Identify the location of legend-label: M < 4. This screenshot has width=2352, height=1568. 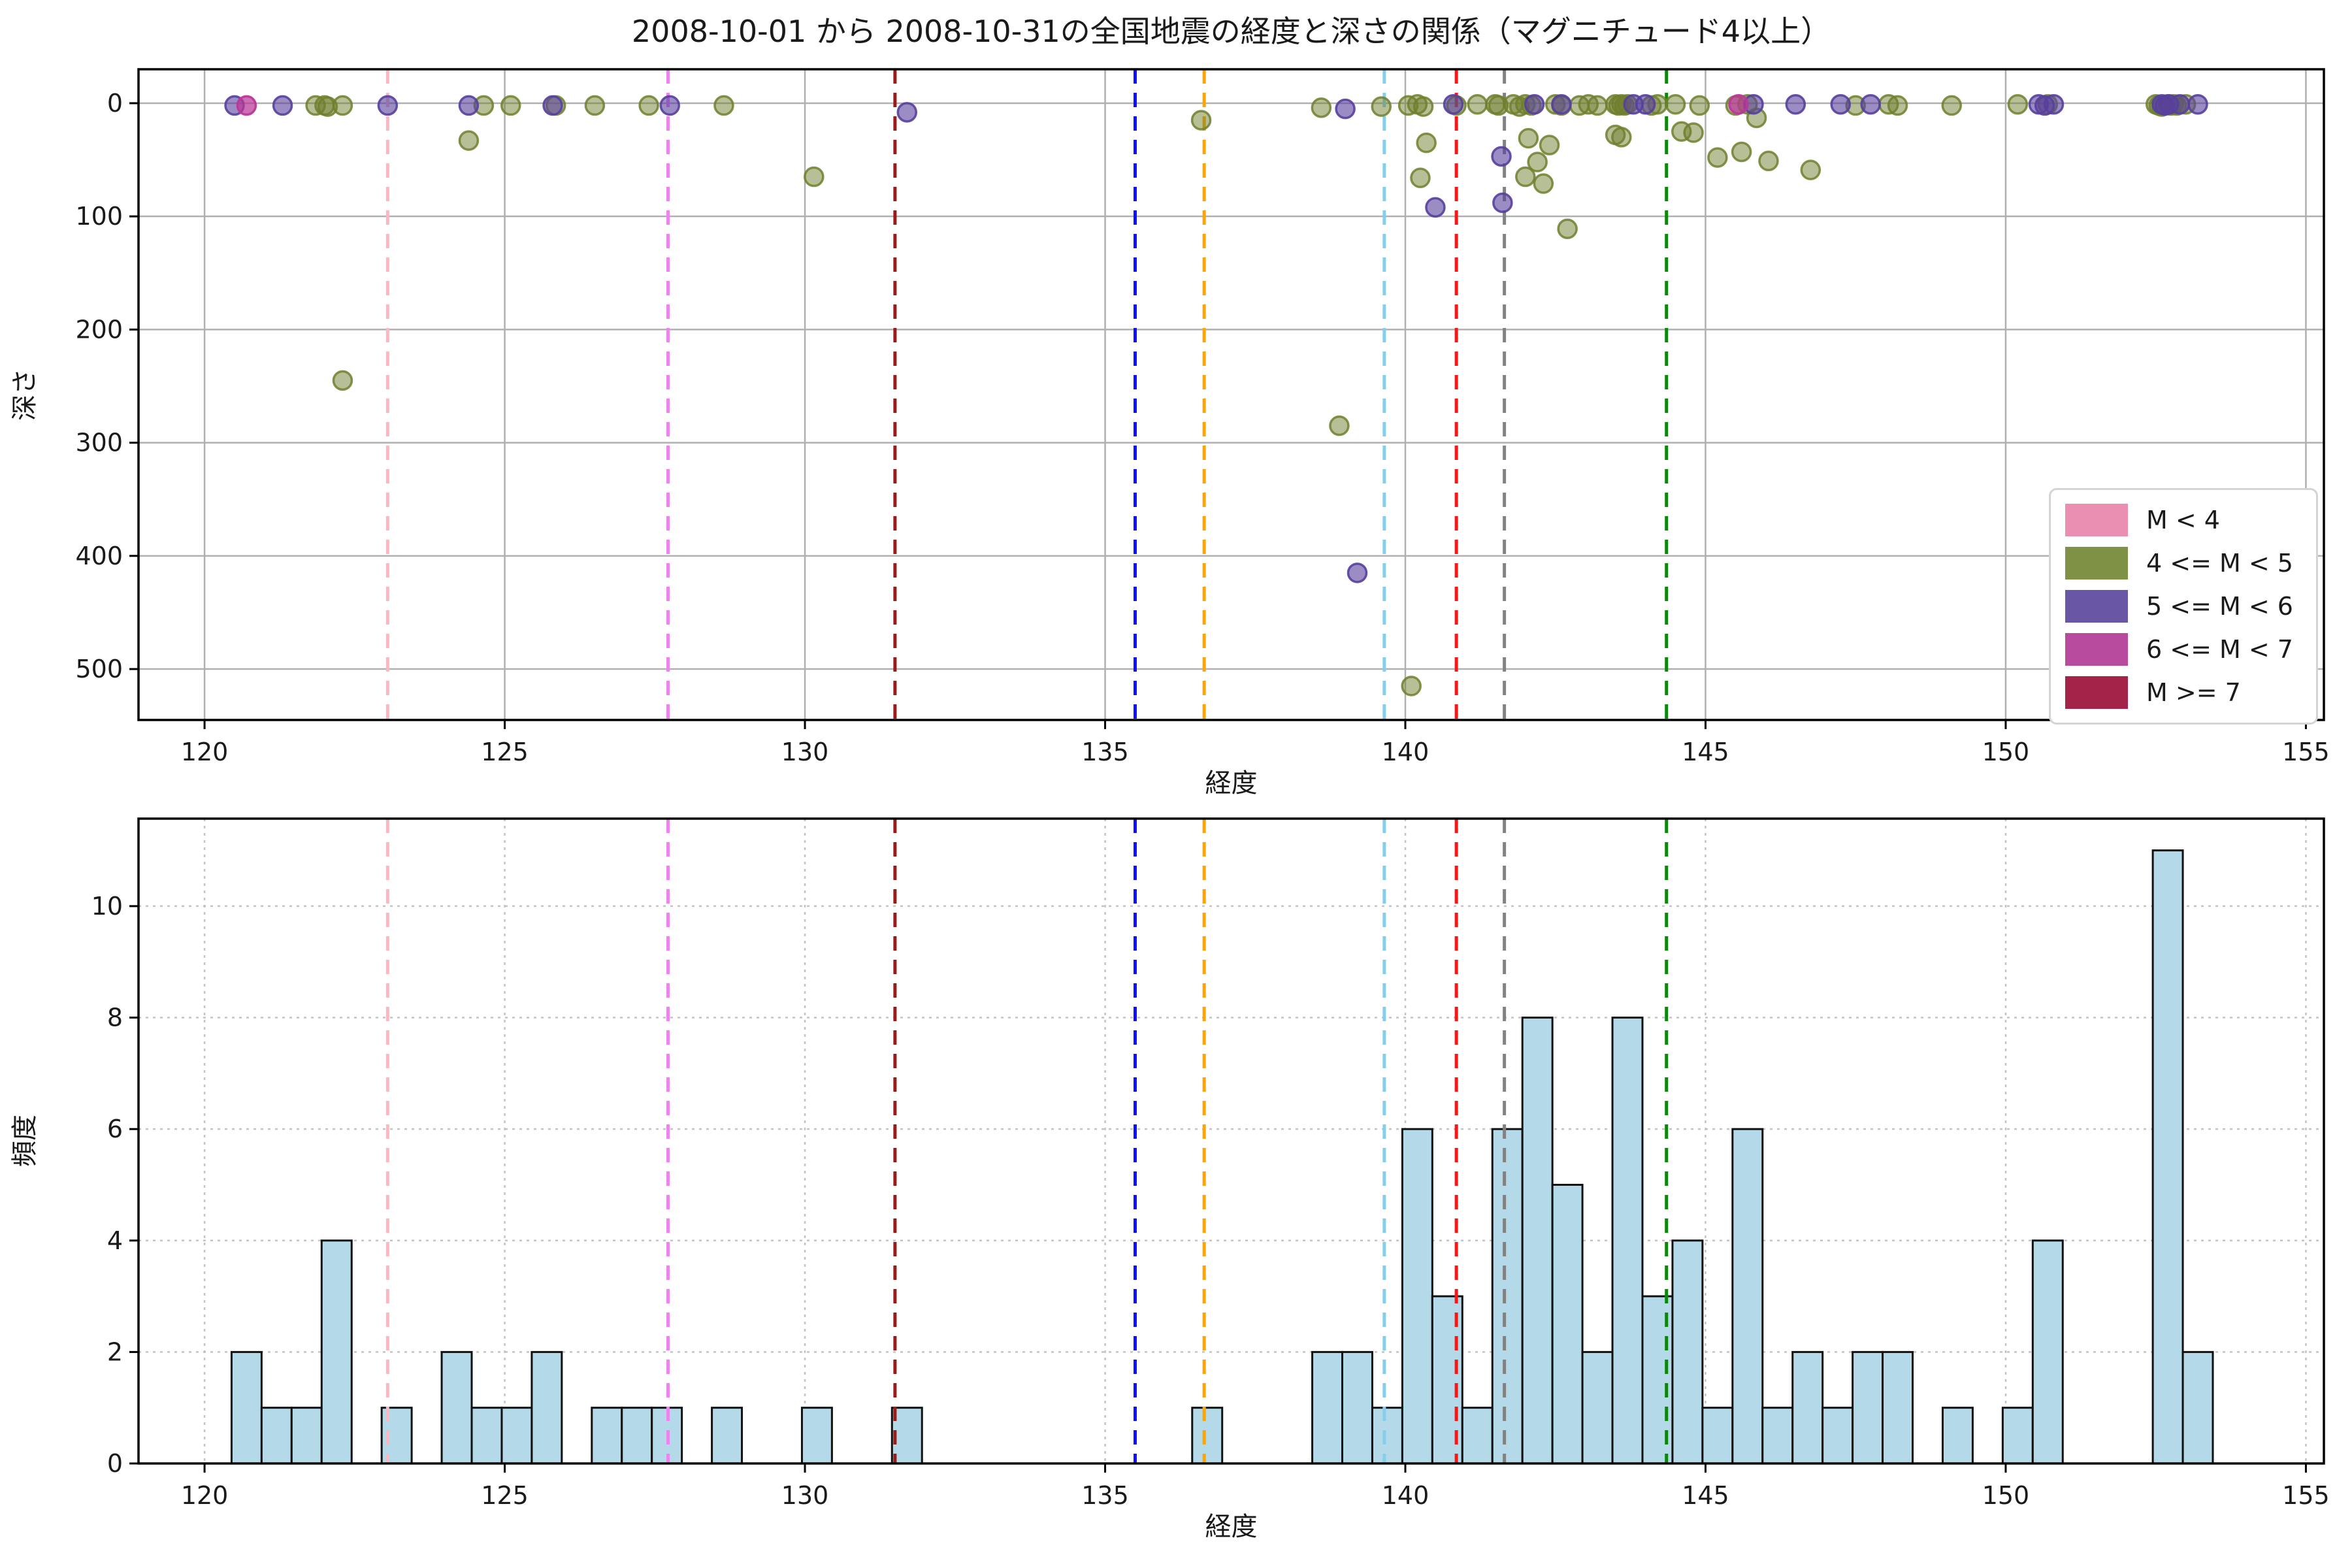
(2183, 520).